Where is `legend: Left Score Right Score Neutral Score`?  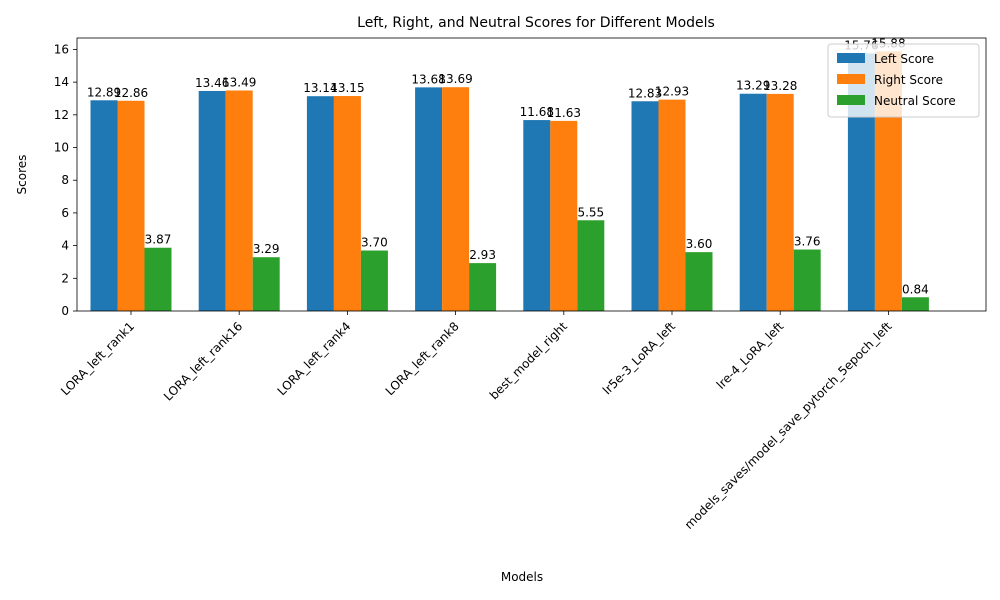
legend: Left Score Right Score Neutral Score is located at coordinates (903, 80).